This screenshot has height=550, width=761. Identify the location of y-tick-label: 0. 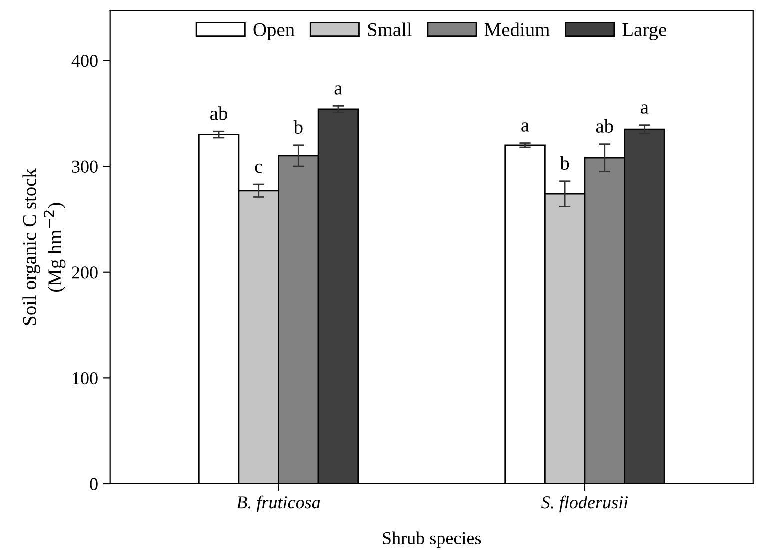
(94, 484).